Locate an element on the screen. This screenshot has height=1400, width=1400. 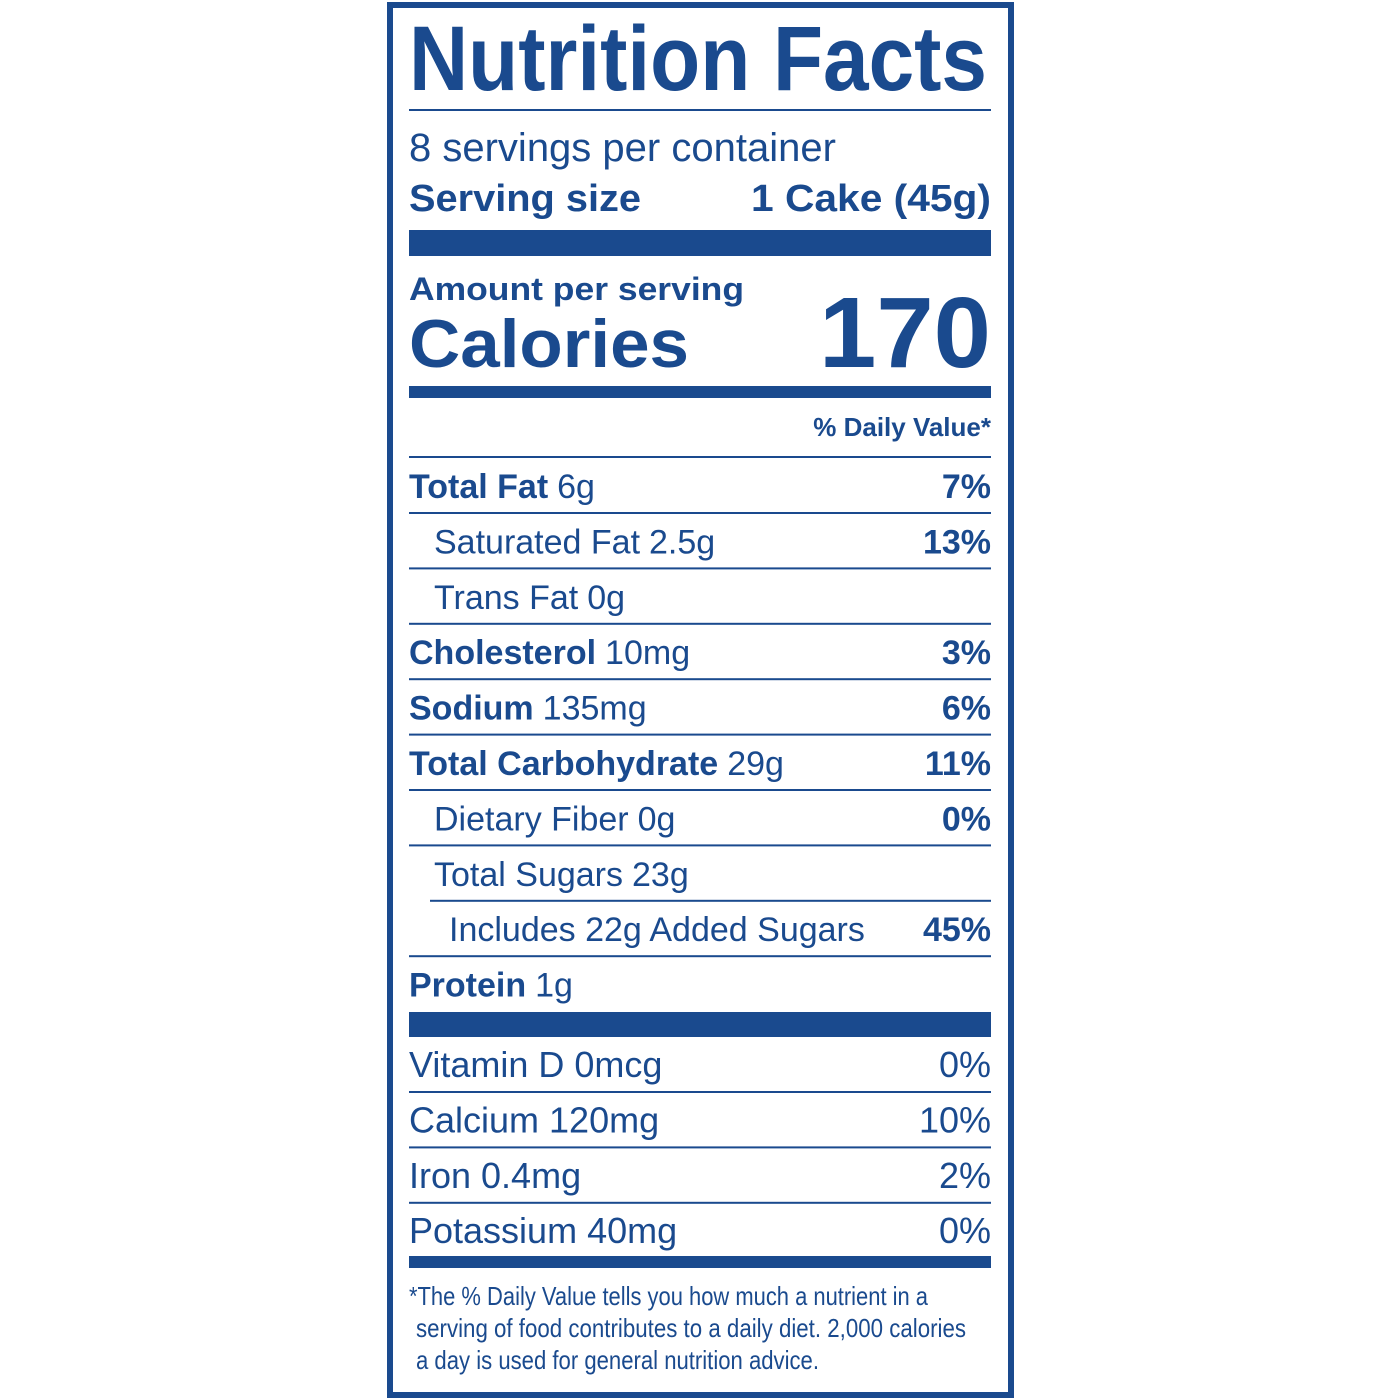
nutrient-amount: 23g is located at coordinates (660, 875).